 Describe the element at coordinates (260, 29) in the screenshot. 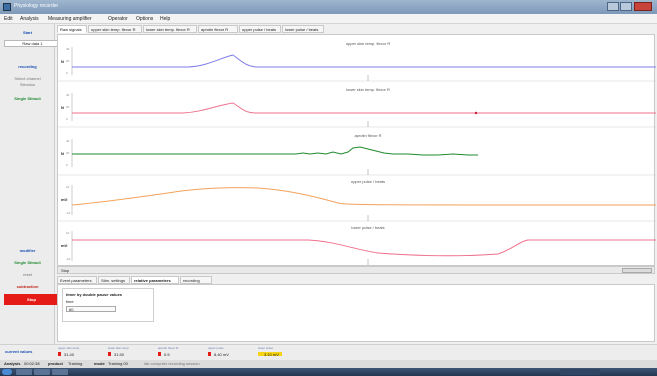

I see `tab-upper-pulse: upper pulse / beats` at that location.